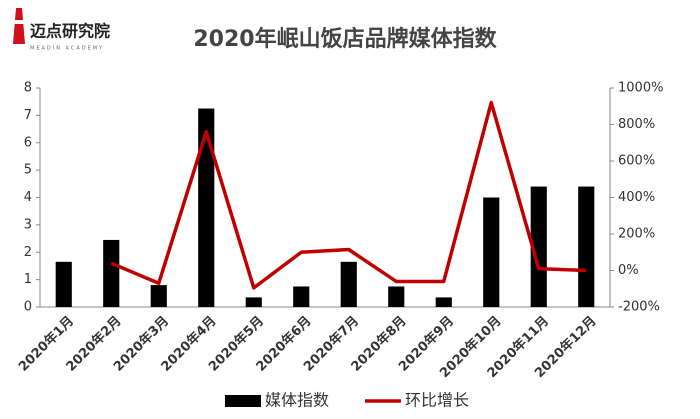 This screenshot has width=700, height=419. What do you see at coordinates (639, 307) in the screenshot?
I see `y2-tick-label: -200%` at bounding box center [639, 307].